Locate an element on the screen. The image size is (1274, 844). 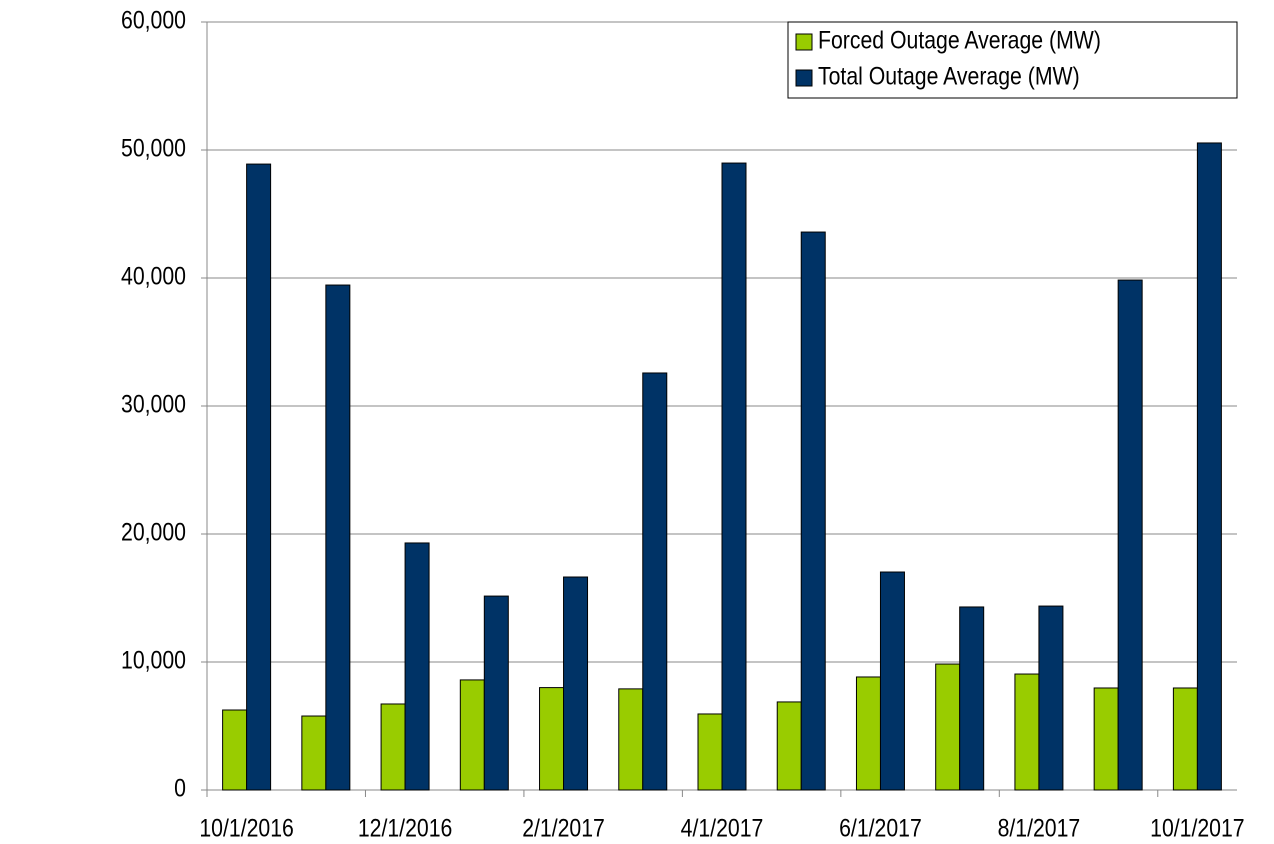
y-tick-label: 40,000 is located at coordinates (153, 276).